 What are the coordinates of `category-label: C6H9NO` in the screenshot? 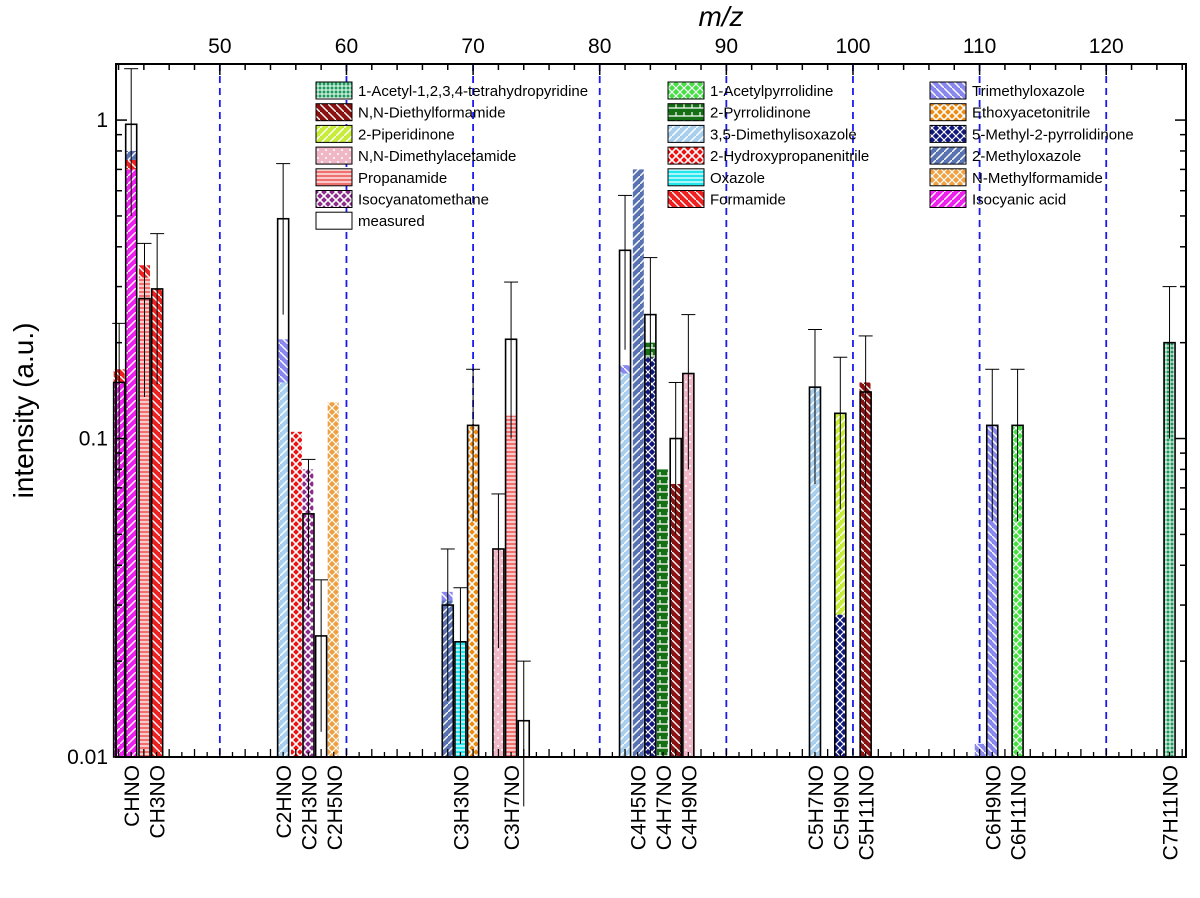 It's located at (993, 807).